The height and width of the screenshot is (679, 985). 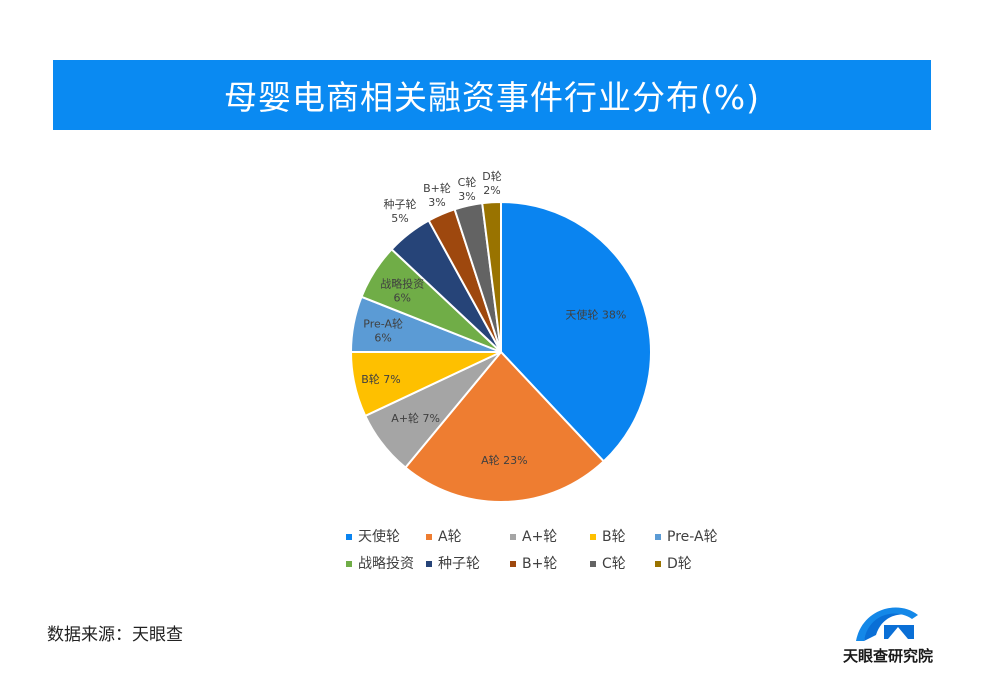 I want to click on data-label-8: C轮 3%, so click(x=467, y=189).